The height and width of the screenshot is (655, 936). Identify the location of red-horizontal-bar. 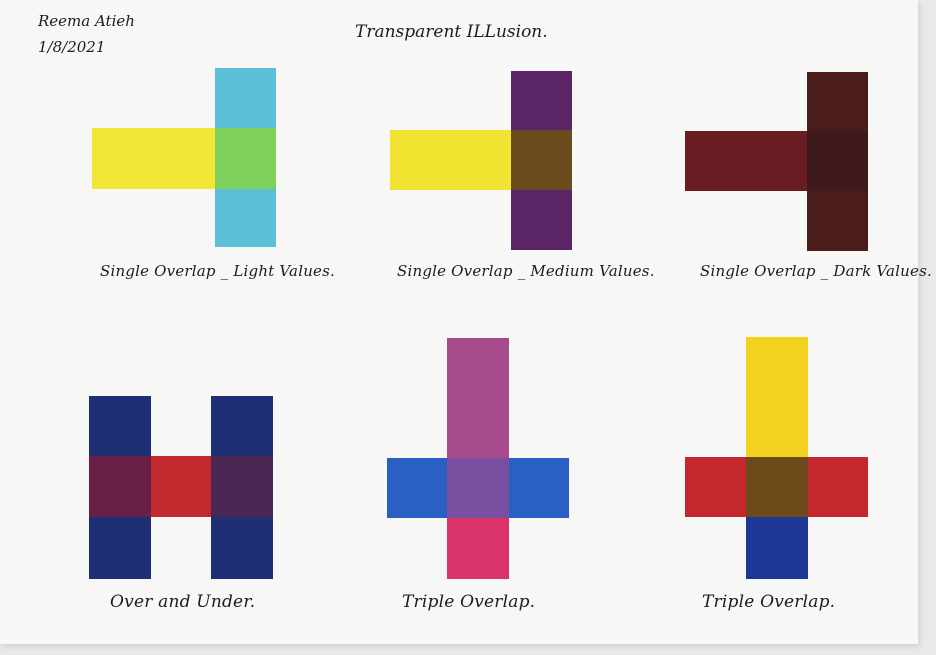
(746, 161).